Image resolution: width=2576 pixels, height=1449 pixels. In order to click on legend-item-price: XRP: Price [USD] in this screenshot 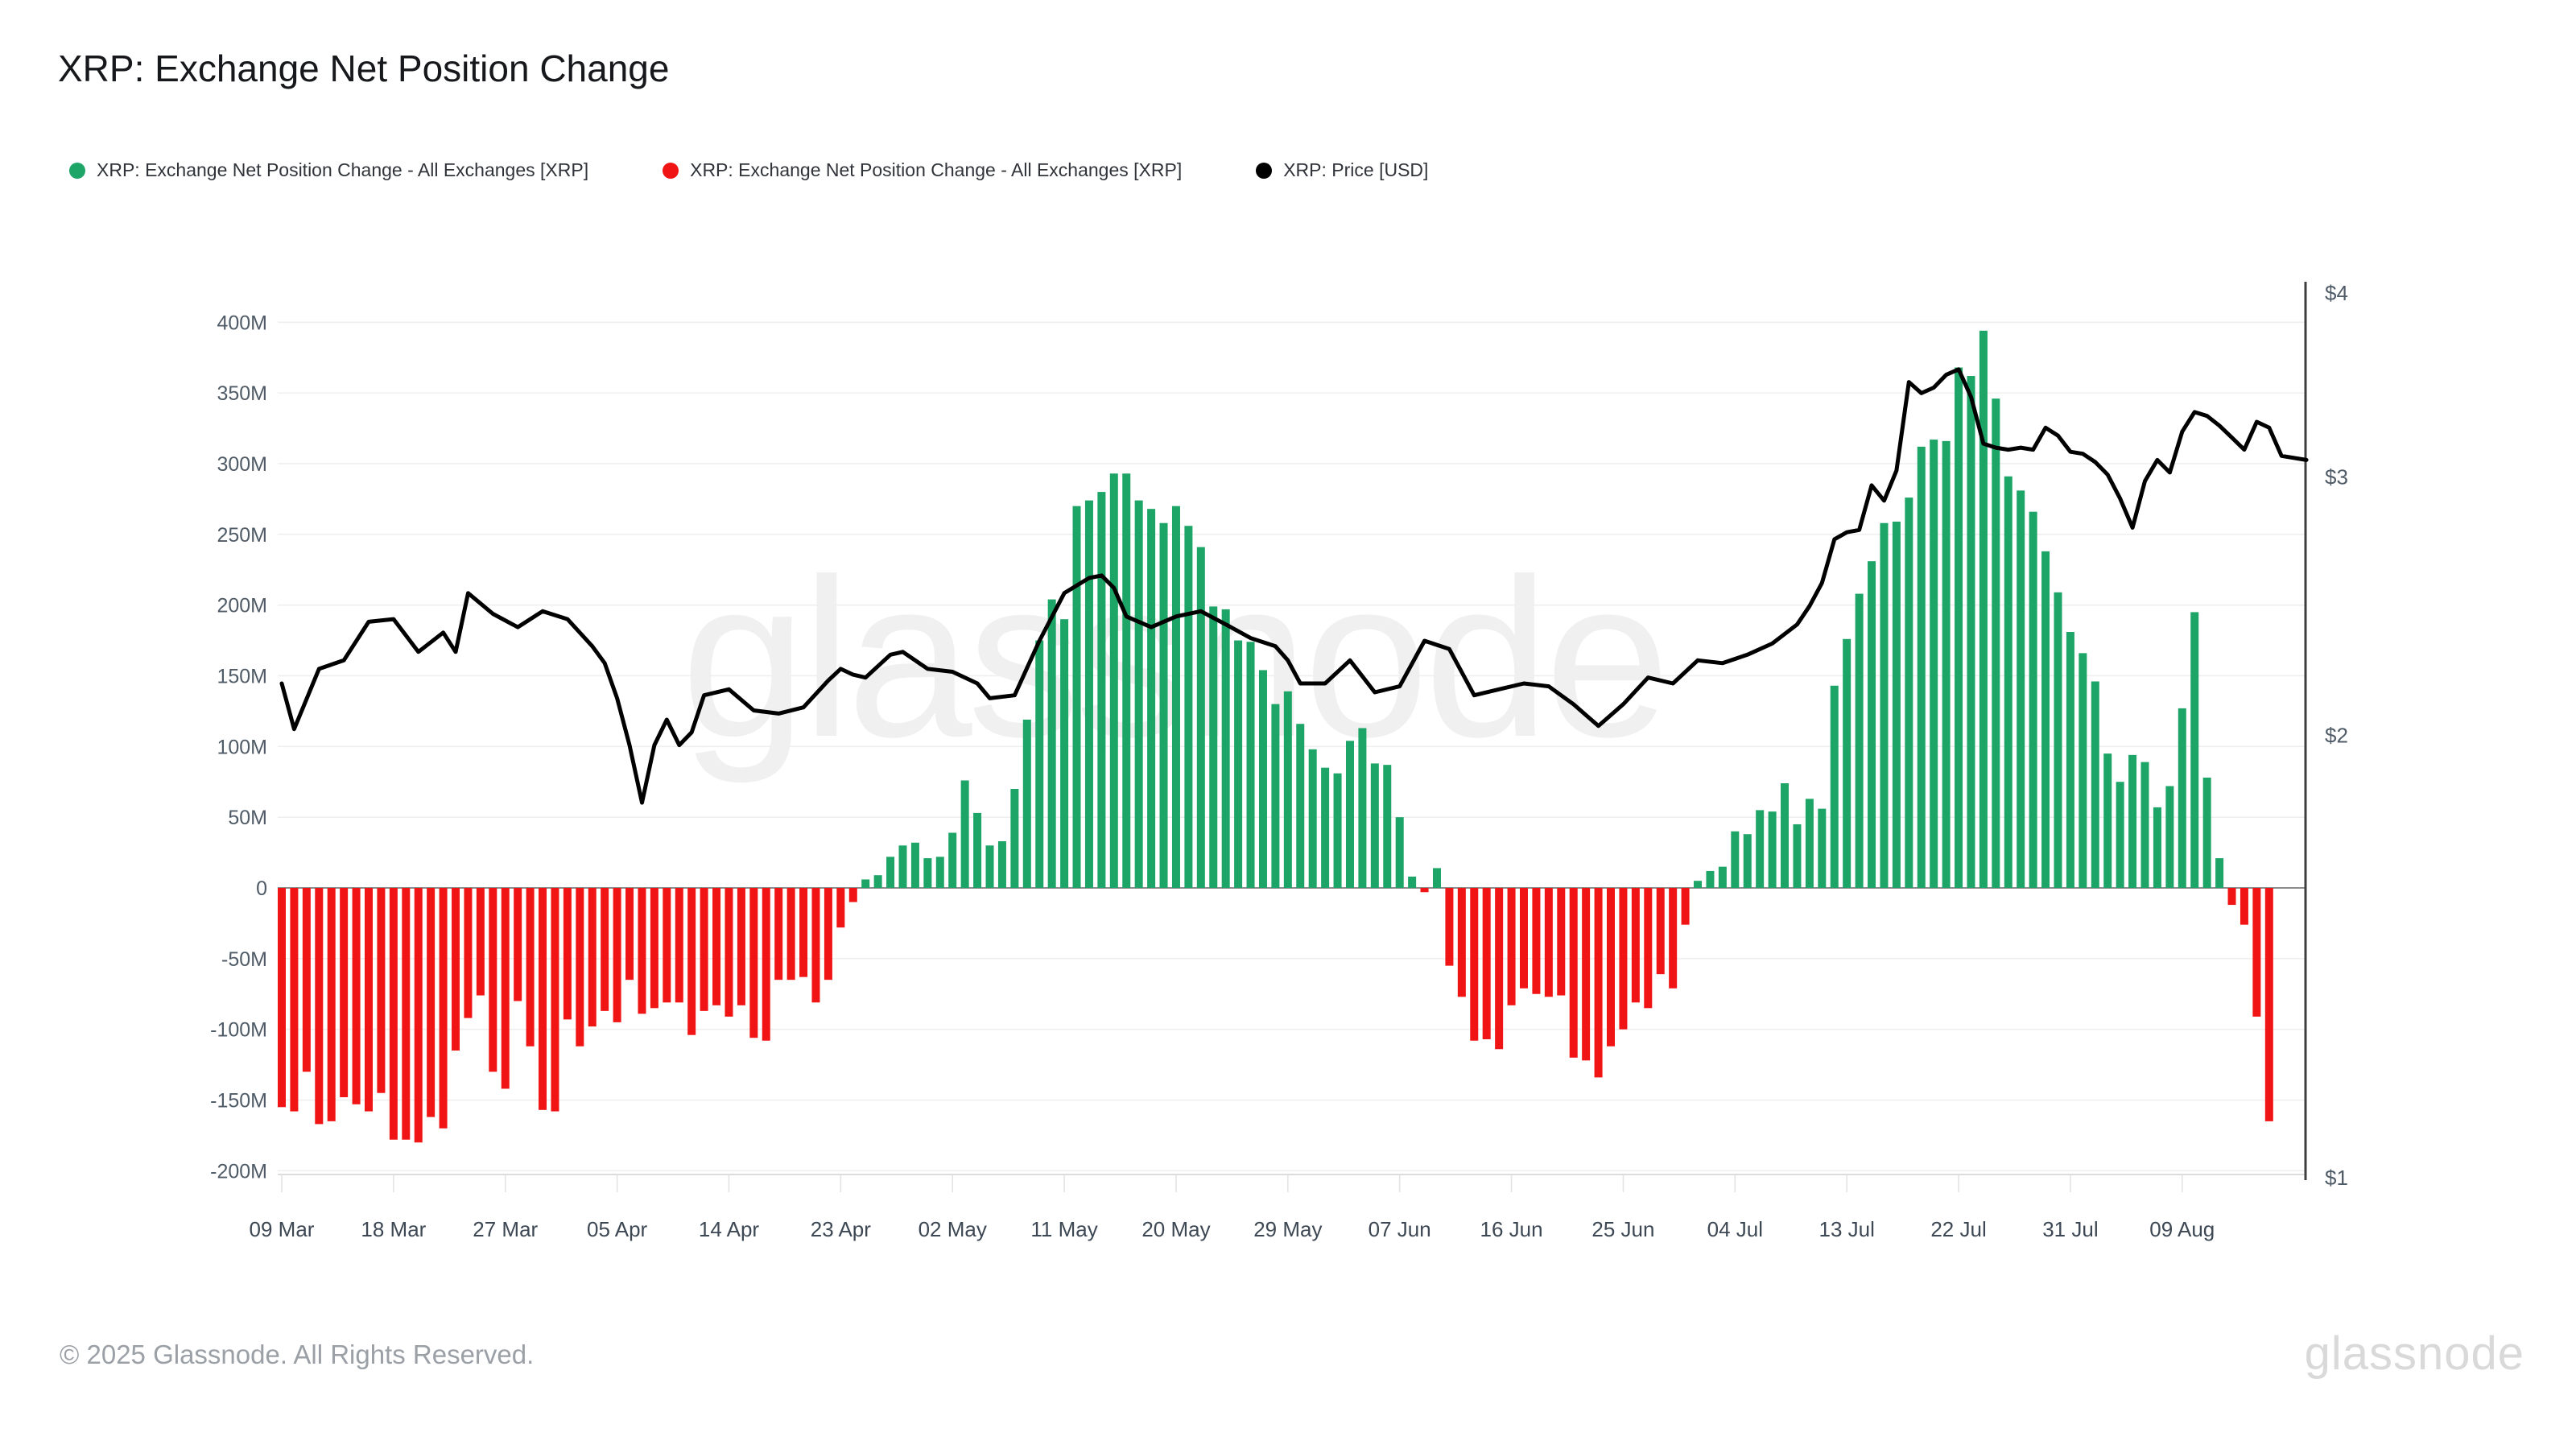, I will do `click(1342, 170)`.